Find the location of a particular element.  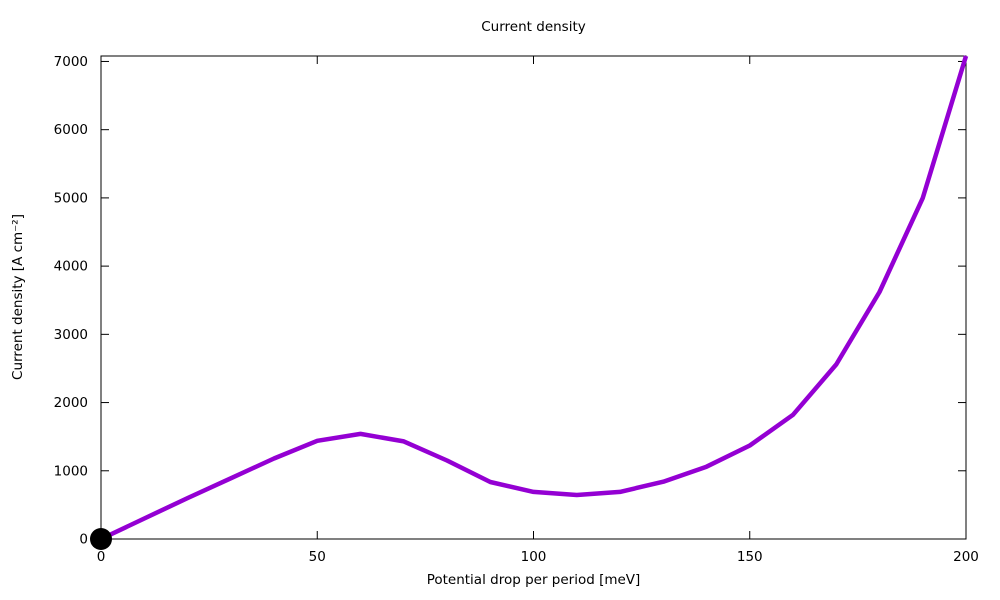

data-point-marker is located at coordinates (101, 539).